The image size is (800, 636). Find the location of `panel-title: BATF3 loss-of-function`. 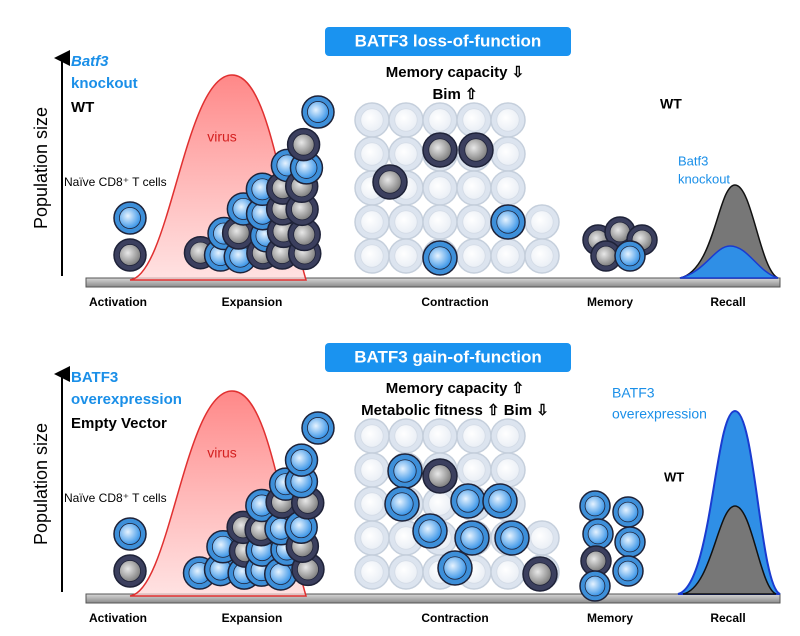

panel-title: BATF3 loss-of-function is located at coordinates (448, 40).